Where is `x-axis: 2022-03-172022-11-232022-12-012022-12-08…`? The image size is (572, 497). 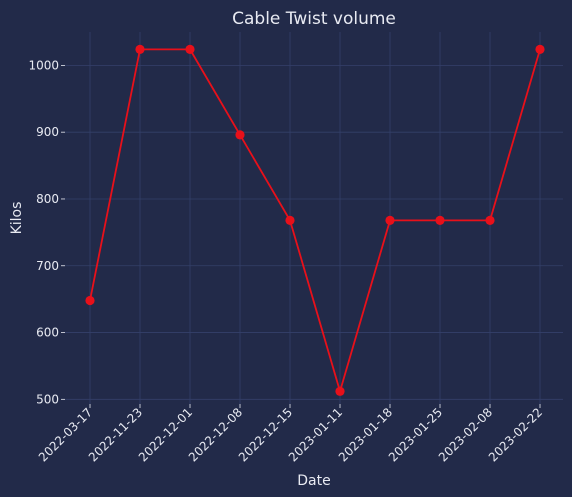 x-axis: 2022-03-172022-11-232022-12-012022-12-08… is located at coordinates (290, 434).